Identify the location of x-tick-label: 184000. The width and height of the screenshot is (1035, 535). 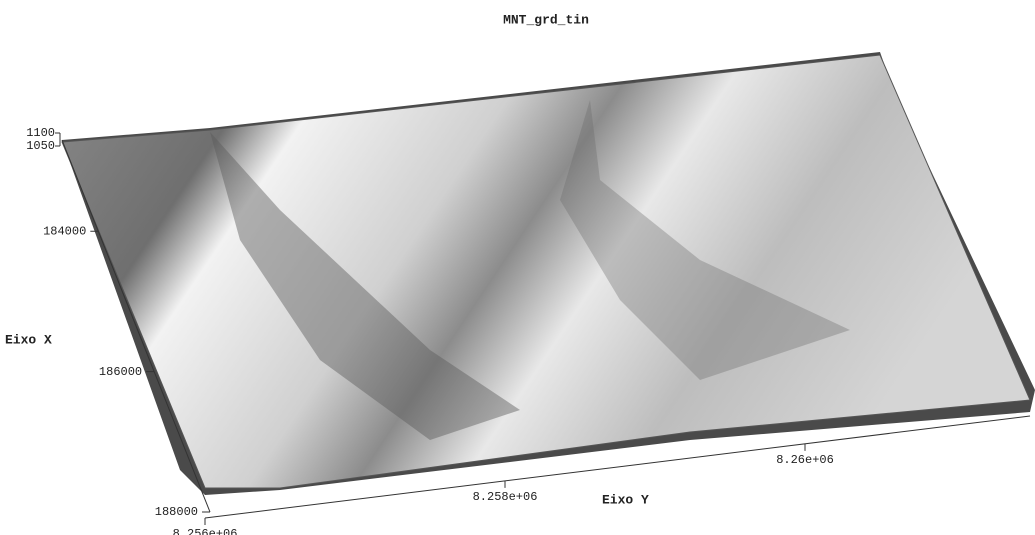
(64, 231).